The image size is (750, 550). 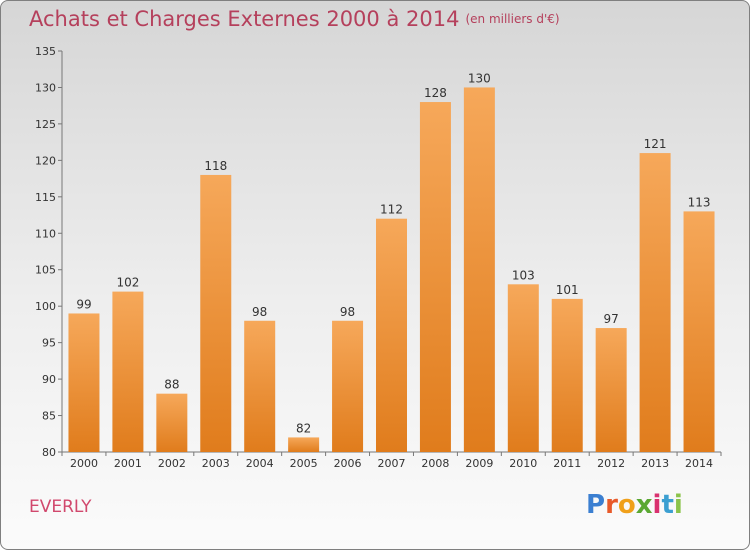 What do you see at coordinates (45, 233) in the screenshot?
I see `y-tick-label: 110` at bounding box center [45, 233].